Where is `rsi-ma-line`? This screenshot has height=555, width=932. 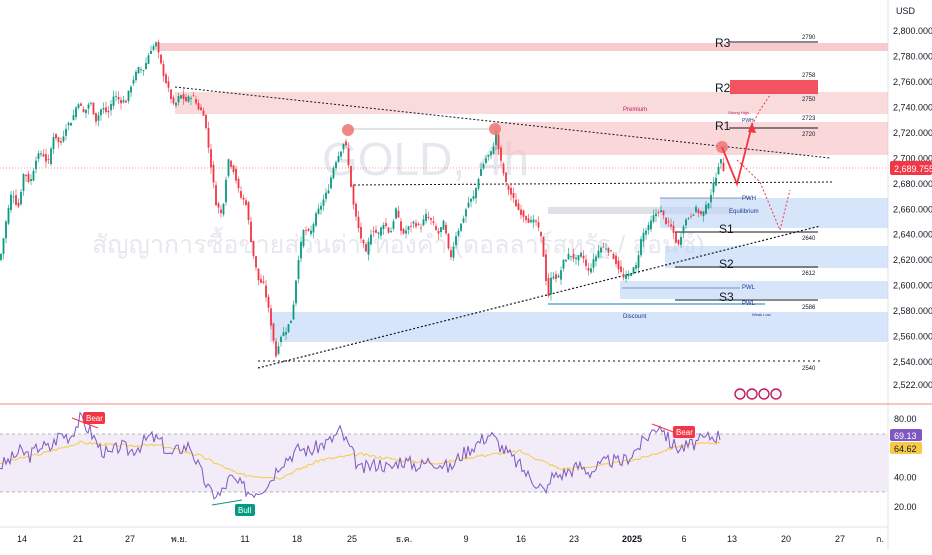
rsi-ma-line is located at coordinates (360, 460).